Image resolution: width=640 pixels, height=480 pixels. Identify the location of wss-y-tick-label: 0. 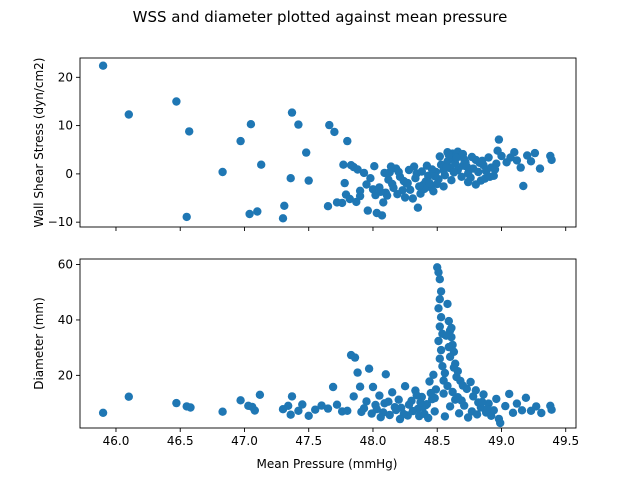
(69, 174).